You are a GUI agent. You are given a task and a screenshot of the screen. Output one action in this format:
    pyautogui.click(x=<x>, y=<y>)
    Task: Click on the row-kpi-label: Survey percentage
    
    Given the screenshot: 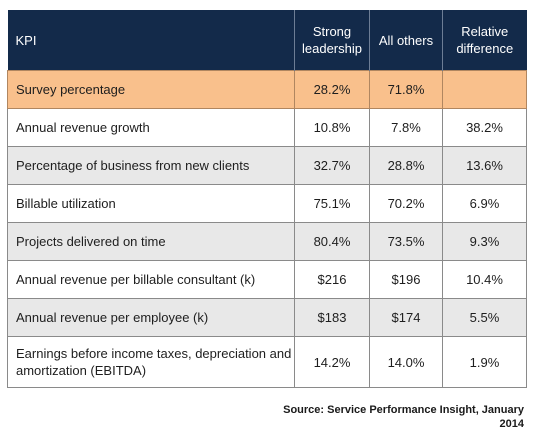 What is the action you would take?
    pyautogui.click(x=151, y=89)
    